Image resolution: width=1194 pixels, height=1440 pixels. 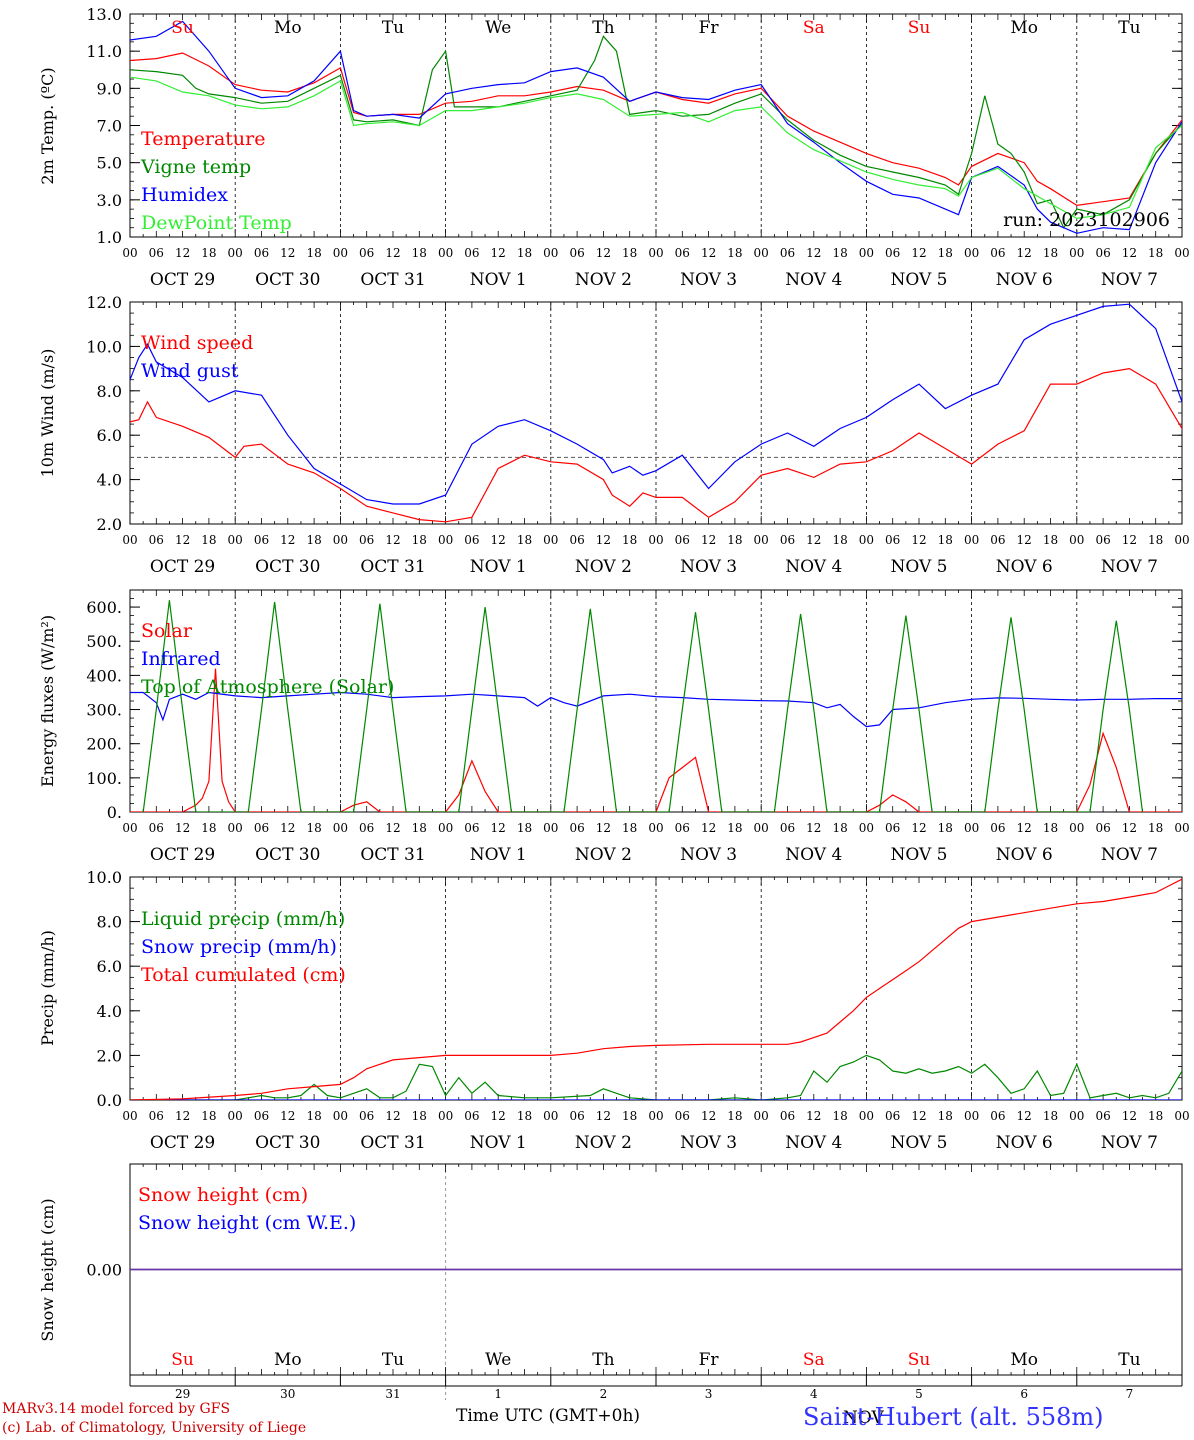 I want to click on weekday-label-bottom: Th, so click(x=603, y=1360).